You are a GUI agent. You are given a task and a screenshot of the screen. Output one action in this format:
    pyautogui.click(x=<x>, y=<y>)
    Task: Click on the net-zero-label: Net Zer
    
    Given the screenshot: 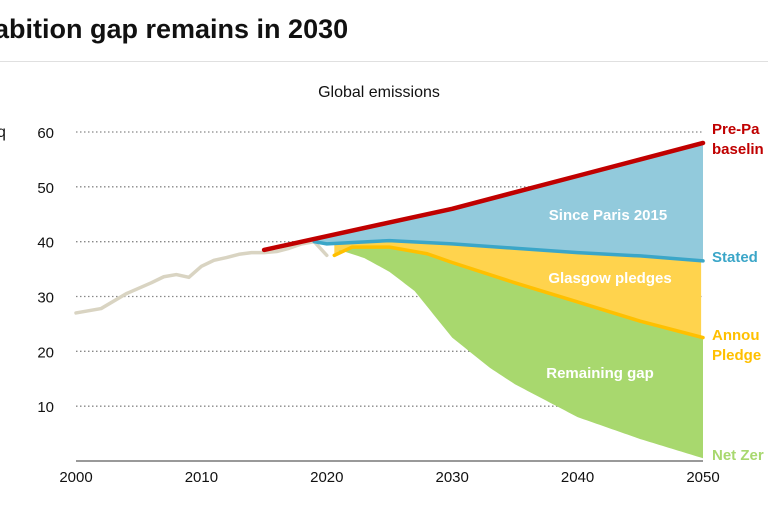 What is the action you would take?
    pyautogui.click(x=738, y=455)
    